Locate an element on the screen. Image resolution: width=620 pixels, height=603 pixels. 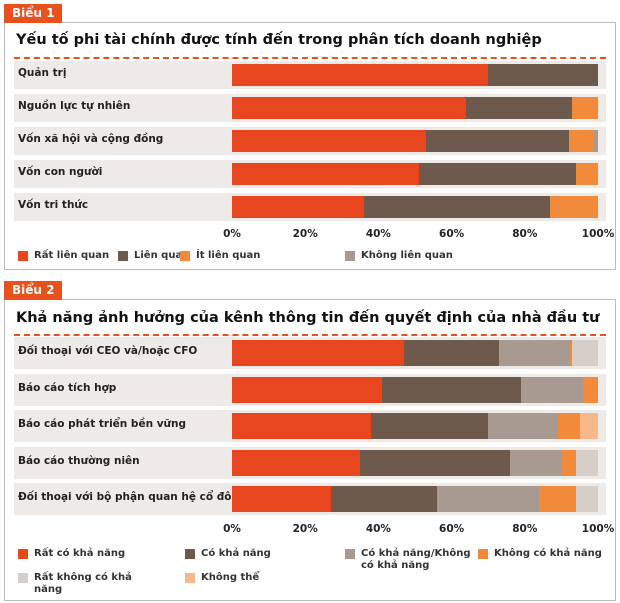
category-label: Nguồn lực tự nhiên is located at coordinates (74, 106).